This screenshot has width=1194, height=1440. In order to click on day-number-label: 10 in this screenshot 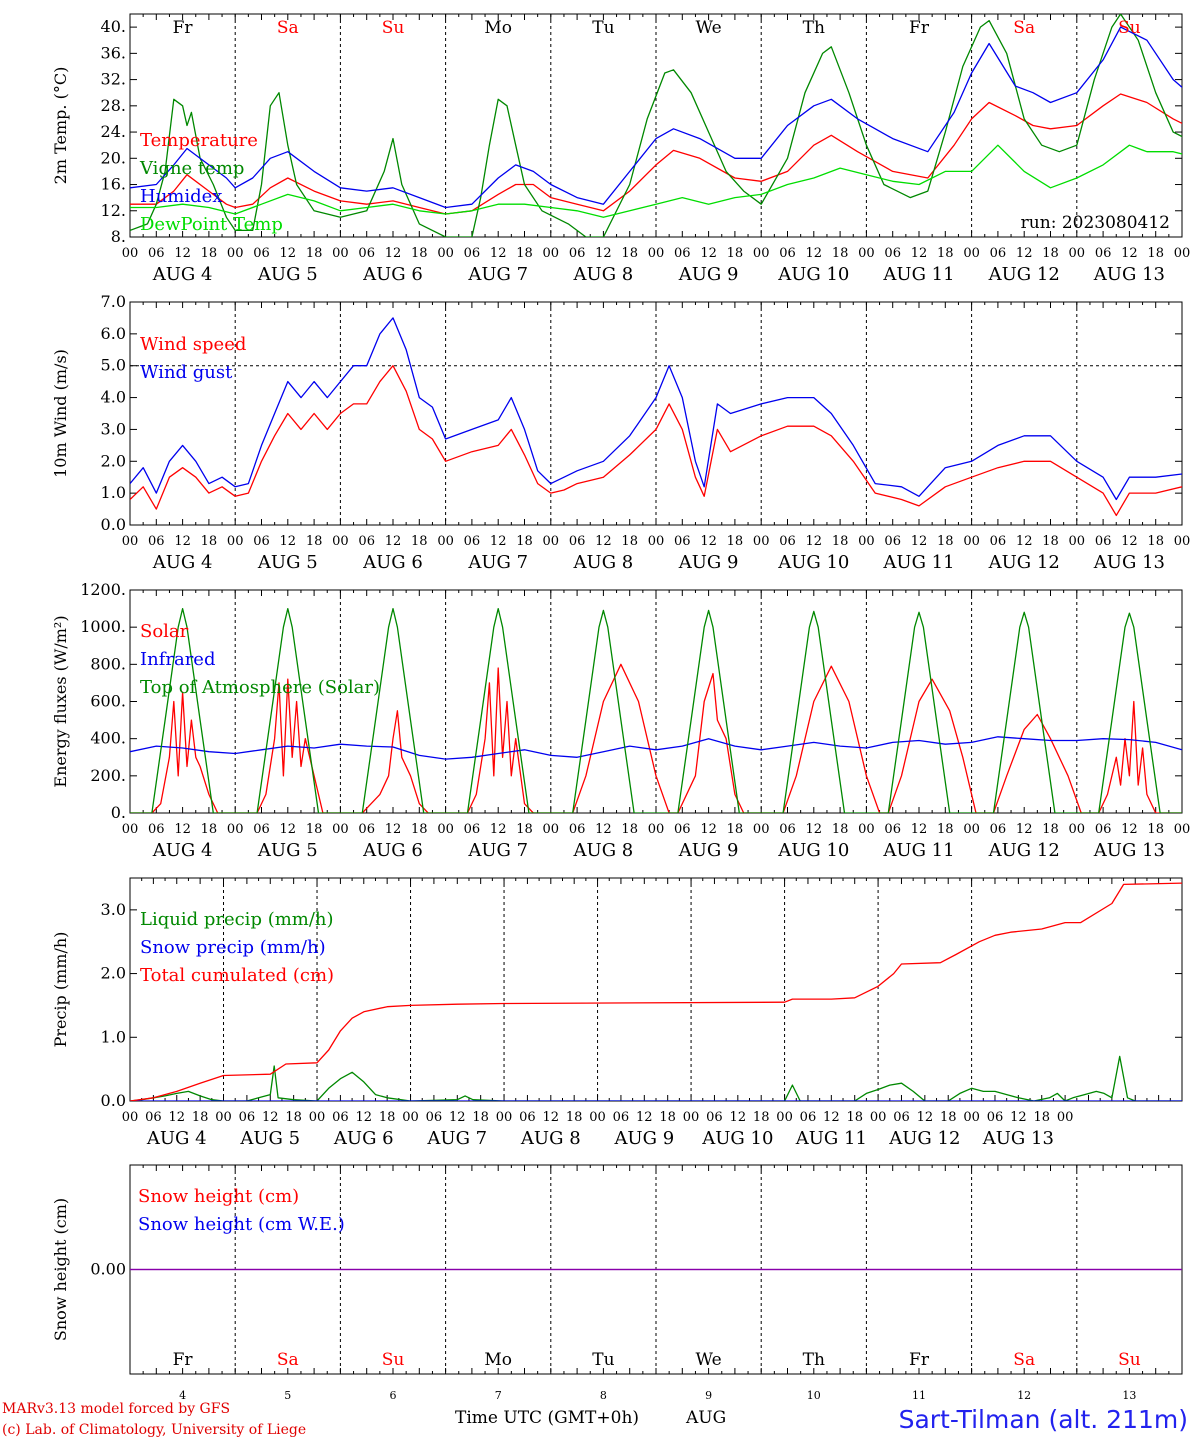, I will do `click(814, 1395)`.